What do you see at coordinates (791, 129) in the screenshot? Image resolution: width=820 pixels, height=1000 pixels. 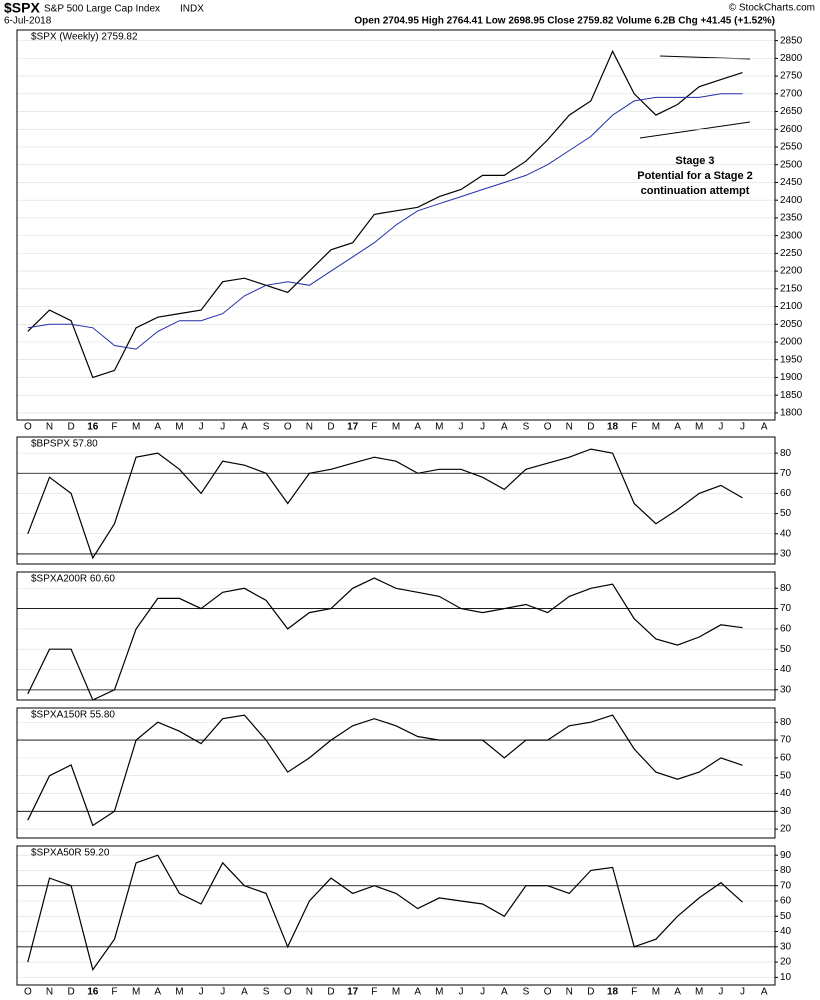 I see `y-tick-label: 2600` at bounding box center [791, 129].